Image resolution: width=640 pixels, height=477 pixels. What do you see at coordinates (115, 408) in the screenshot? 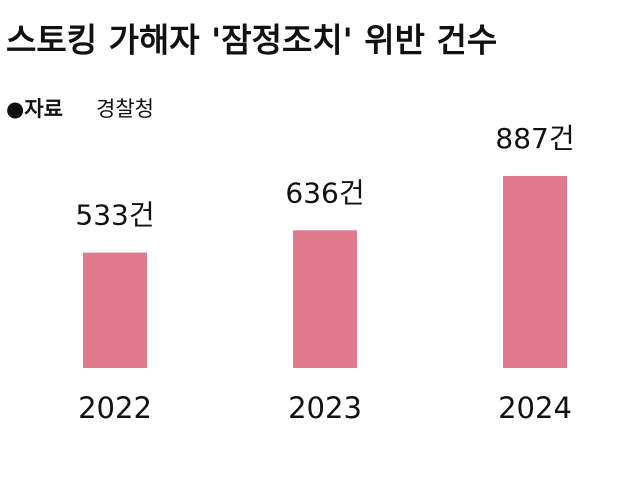
I see `x-tick-label: 2022` at bounding box center [115, 408].